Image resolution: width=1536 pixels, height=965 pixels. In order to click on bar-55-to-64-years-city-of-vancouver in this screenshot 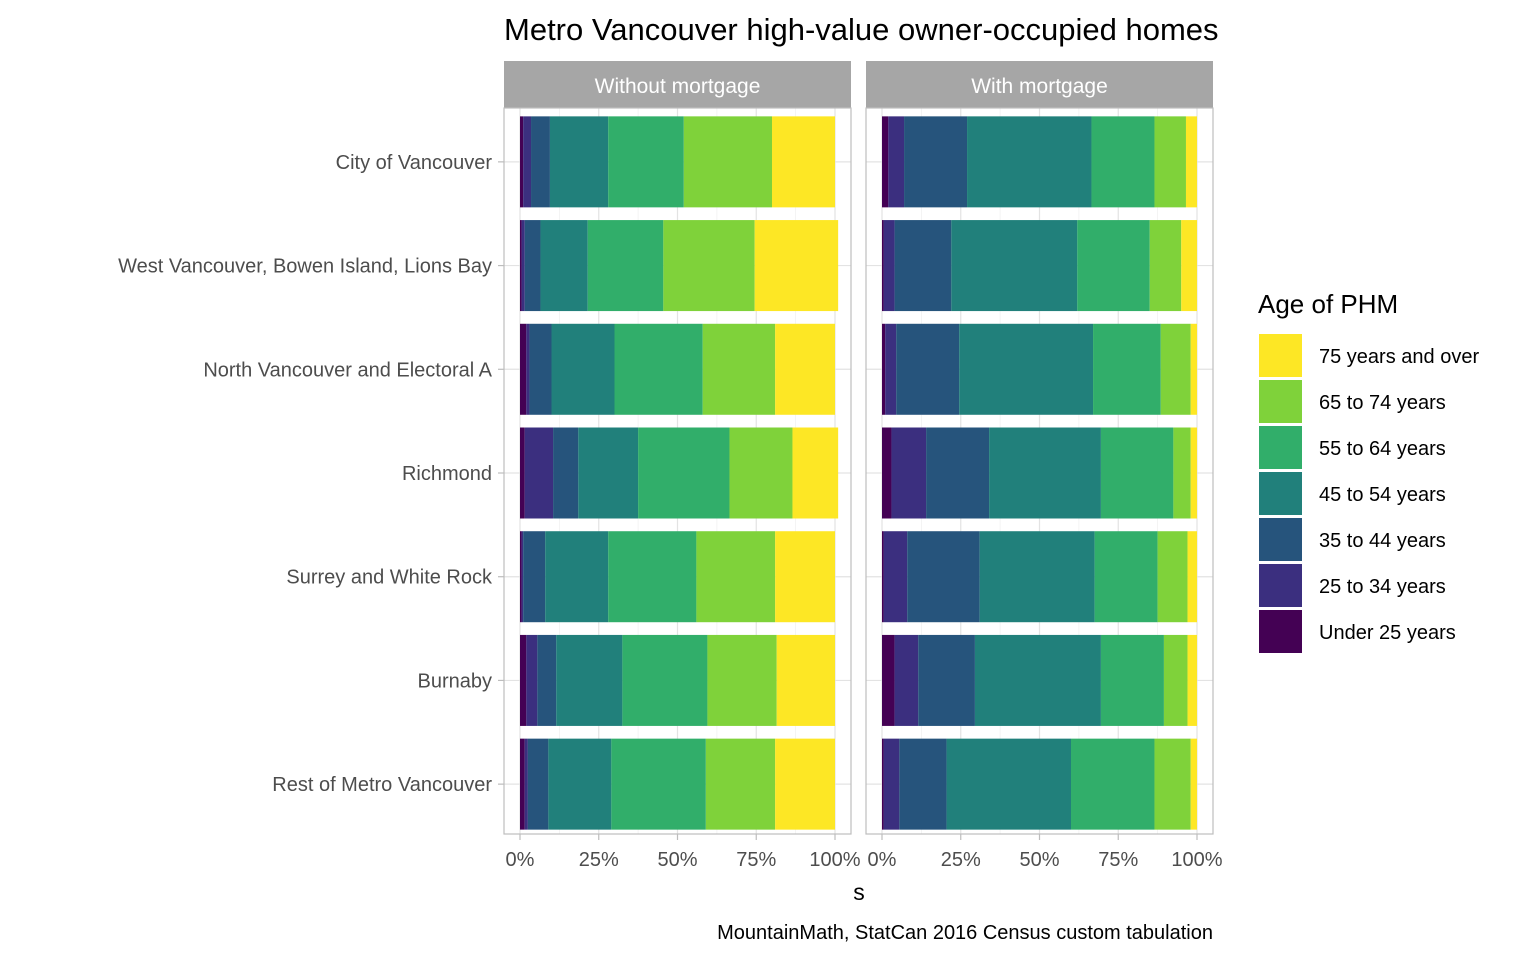, I will do `click(1123, 162)`.